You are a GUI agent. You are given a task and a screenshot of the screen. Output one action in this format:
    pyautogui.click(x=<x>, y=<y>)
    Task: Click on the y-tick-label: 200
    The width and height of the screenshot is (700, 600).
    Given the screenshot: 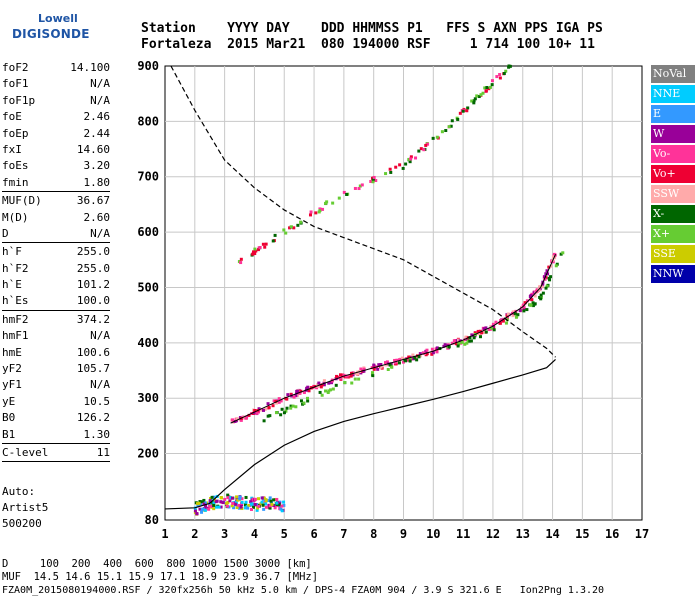 What is the action you would take?
    pyautogui.click(x=148, y=454)
    